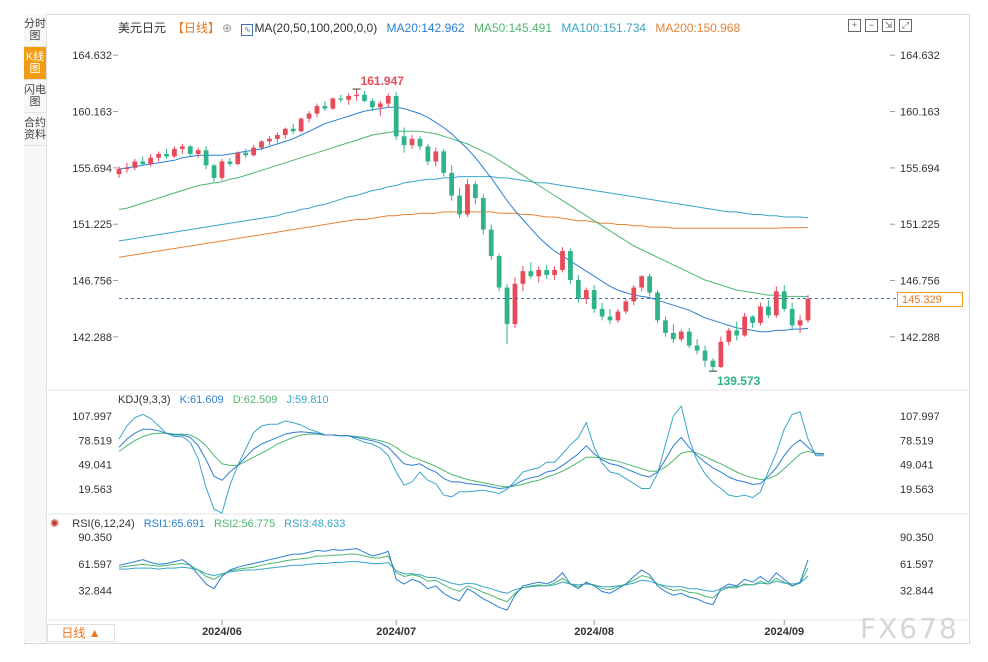  I want to click on period-selector-button: 日线 ▲, so click(81, 633).